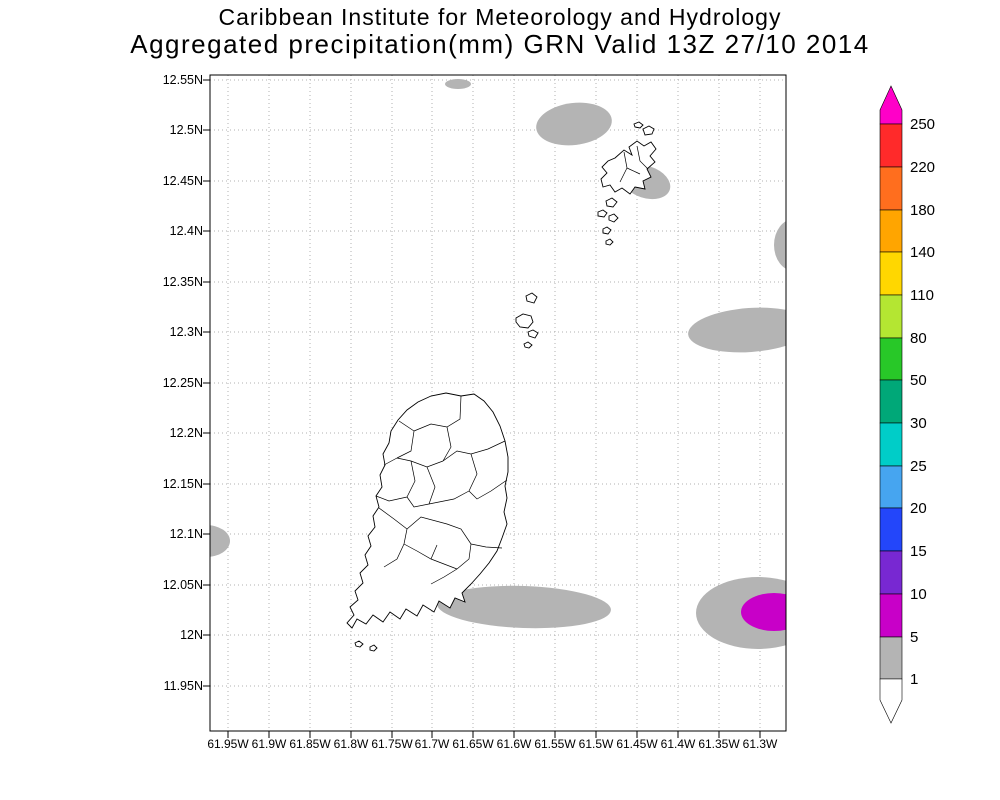 Image resolution: width=1000 pixels, height=800 pixels. Describe the element at coordinates (574, 124) in the screenshot. I see `precip-blob-north` at that location.